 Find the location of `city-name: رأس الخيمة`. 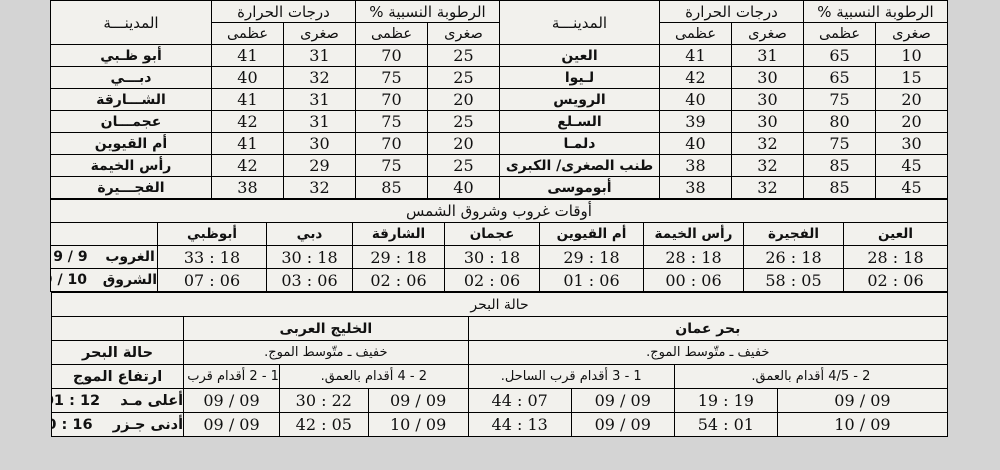

city-name: رأس الخيمة is located at coordinates (130, 165).